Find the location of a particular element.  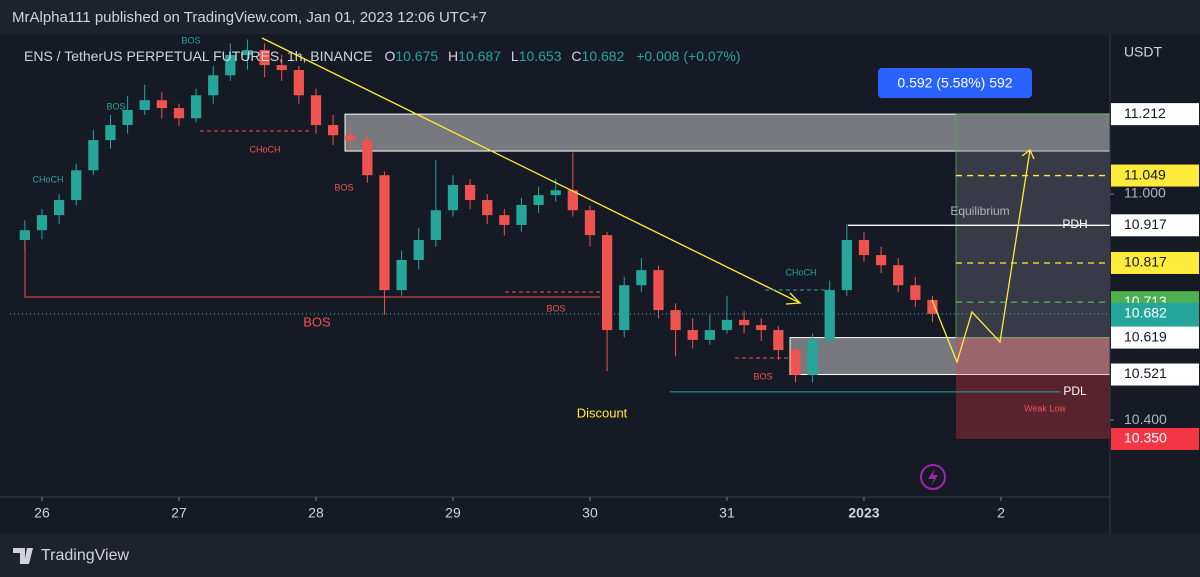

x-tick-label: 28 is located at coordinates (316, 513).